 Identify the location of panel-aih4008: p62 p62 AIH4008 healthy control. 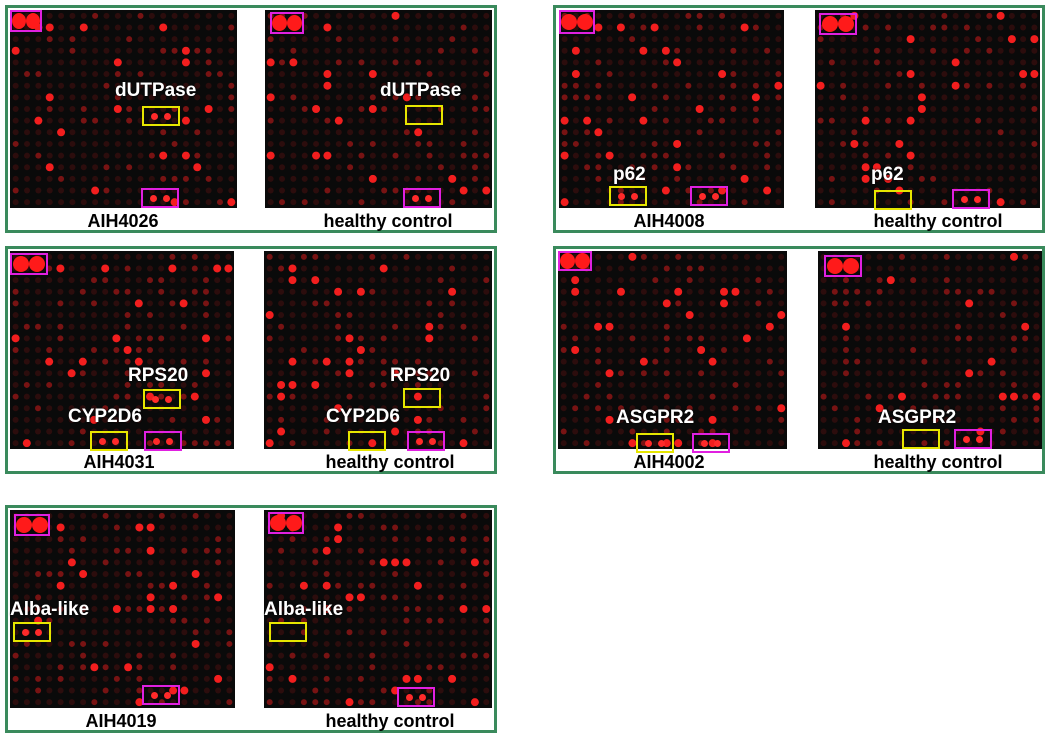
(799, 119).